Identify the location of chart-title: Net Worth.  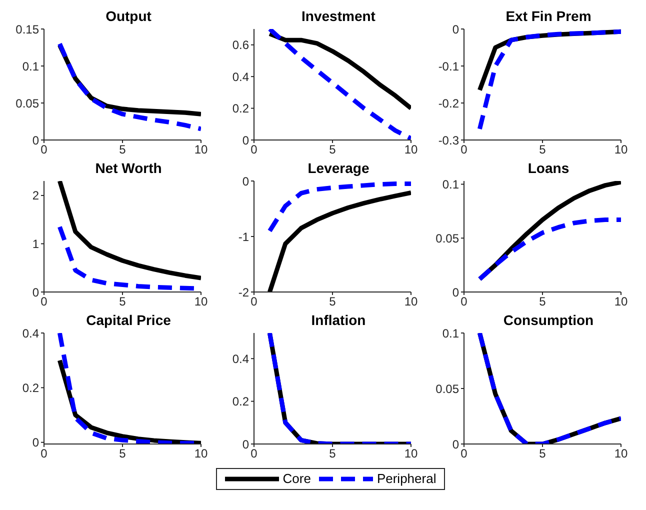
(128, 168).